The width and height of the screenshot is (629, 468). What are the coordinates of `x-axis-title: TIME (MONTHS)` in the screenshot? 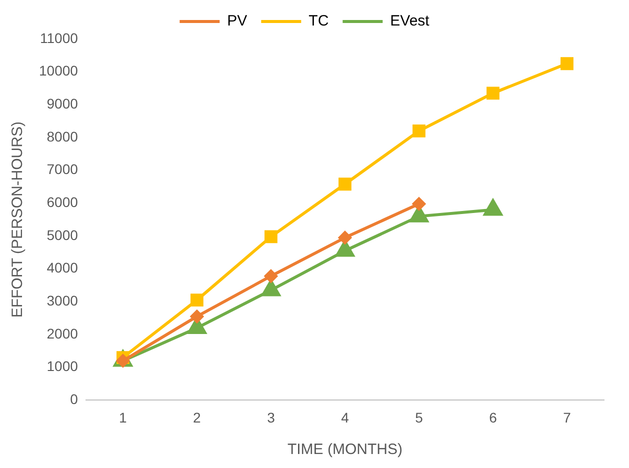 It's located at (344, 449).